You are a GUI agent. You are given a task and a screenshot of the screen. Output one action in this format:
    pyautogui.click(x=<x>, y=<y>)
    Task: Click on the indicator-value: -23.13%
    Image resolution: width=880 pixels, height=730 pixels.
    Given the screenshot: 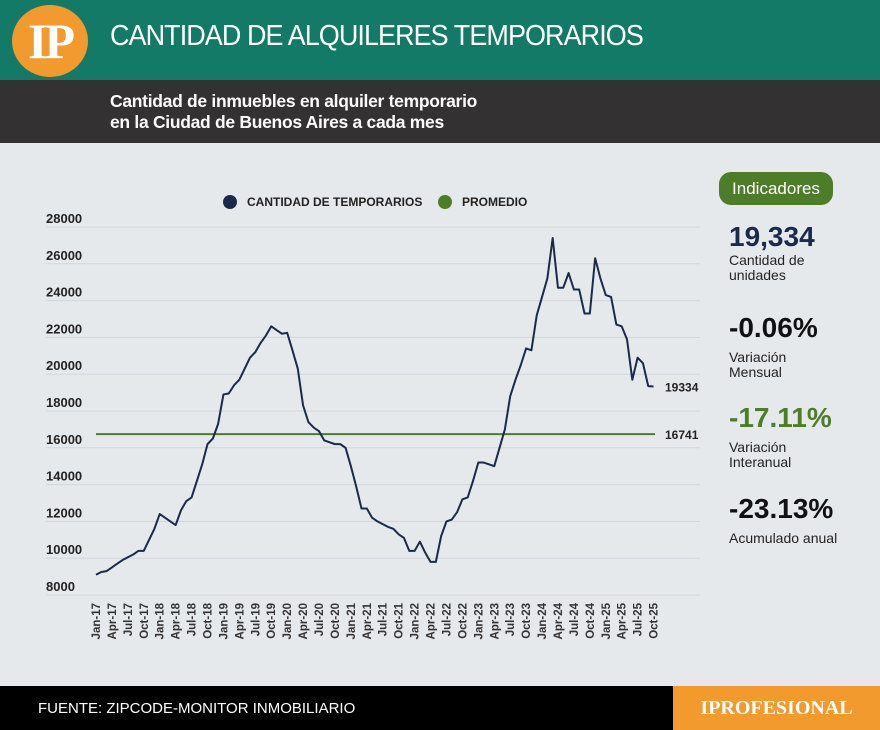 What is the action you would take?
    pyautogui.click(x=781, y=508)
    